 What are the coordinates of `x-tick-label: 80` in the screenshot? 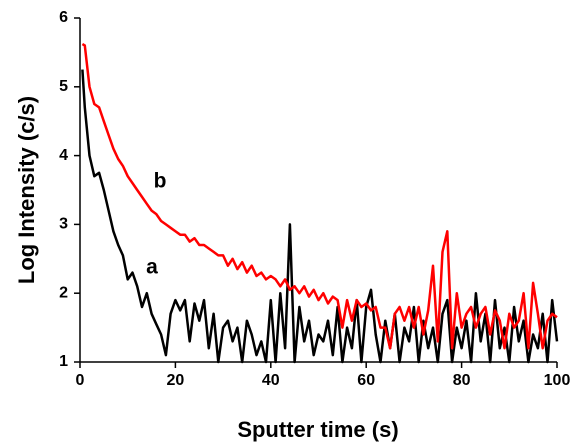 It's located at (462, 380).